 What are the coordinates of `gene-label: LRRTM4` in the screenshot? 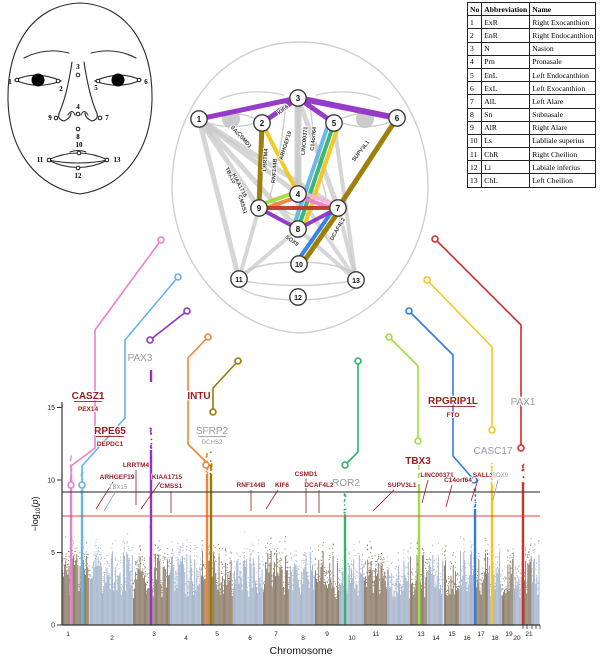 It's located at (136, 465).